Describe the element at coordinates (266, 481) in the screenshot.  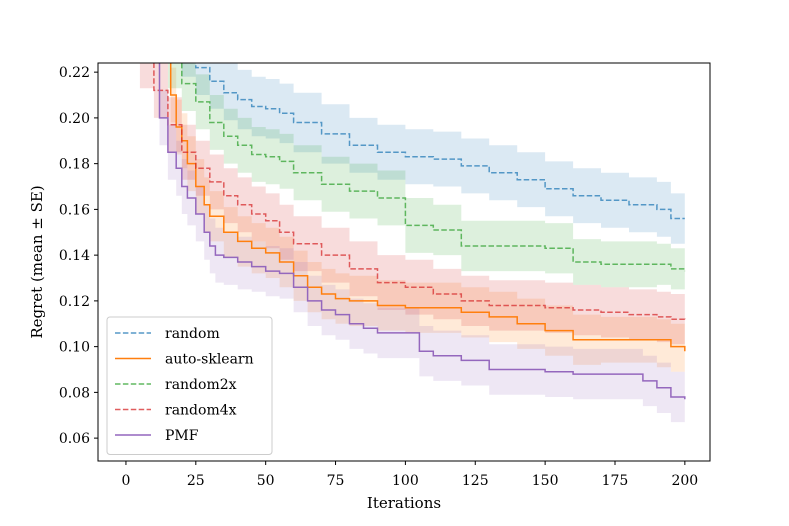
I see `x-tick-label: 50` at that location.